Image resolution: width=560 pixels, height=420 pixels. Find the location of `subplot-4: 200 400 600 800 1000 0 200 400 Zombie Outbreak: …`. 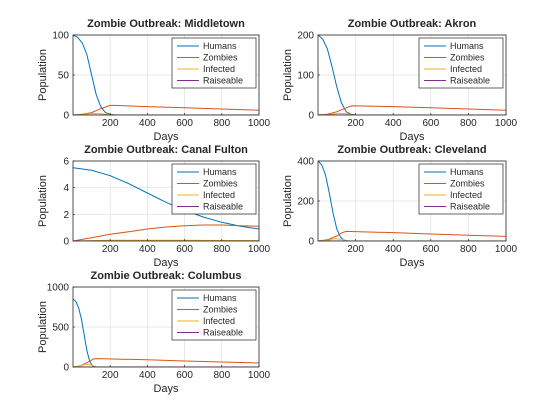

subplot-4: 200 400 600 800 1000 0 200 400 Zombie Outbreak: … is located at coordinates (400, 206).